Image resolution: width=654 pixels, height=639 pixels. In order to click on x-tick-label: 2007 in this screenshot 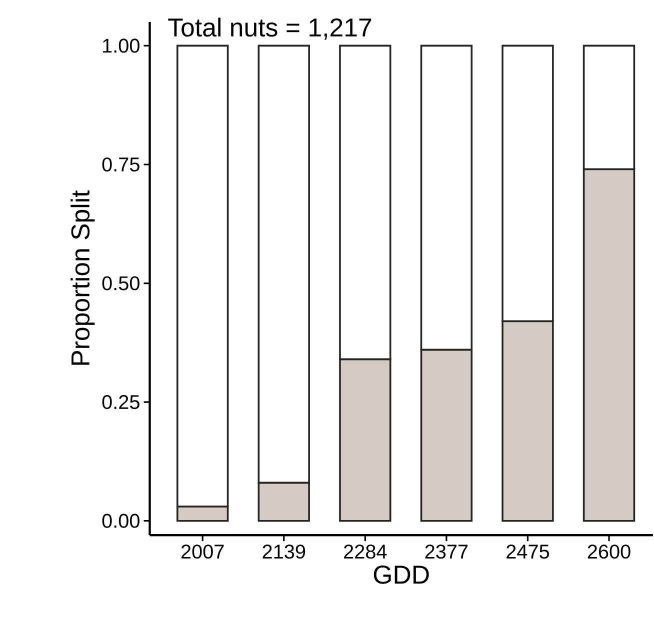, I will do `click(202, 551)`.